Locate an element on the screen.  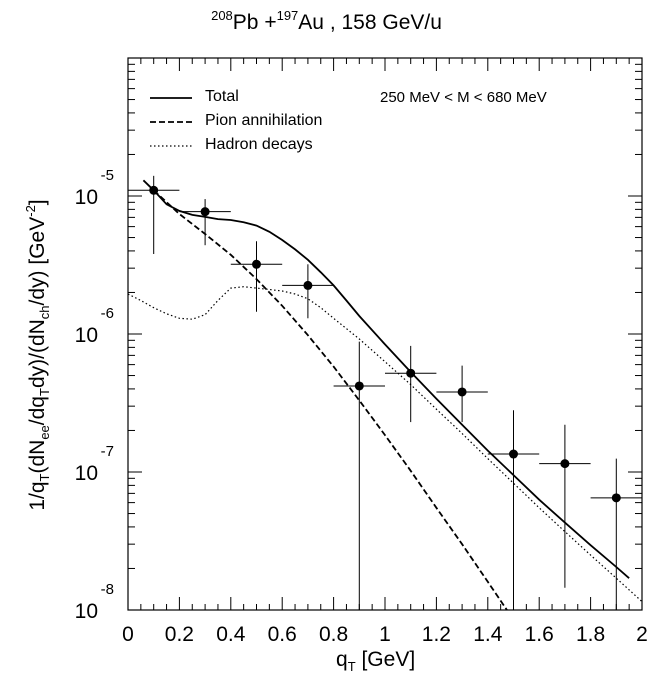
title-projectile: Pb + is located at coordinates (254, 22).